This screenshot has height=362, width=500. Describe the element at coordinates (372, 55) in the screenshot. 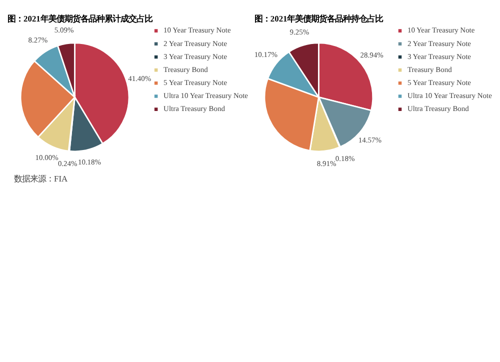

I see `data-label: 28.94%` at that location.